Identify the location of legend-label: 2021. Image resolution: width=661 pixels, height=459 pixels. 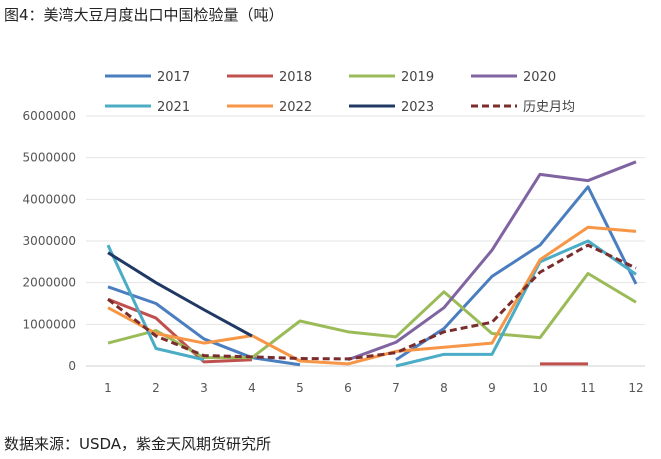
(173, 107).